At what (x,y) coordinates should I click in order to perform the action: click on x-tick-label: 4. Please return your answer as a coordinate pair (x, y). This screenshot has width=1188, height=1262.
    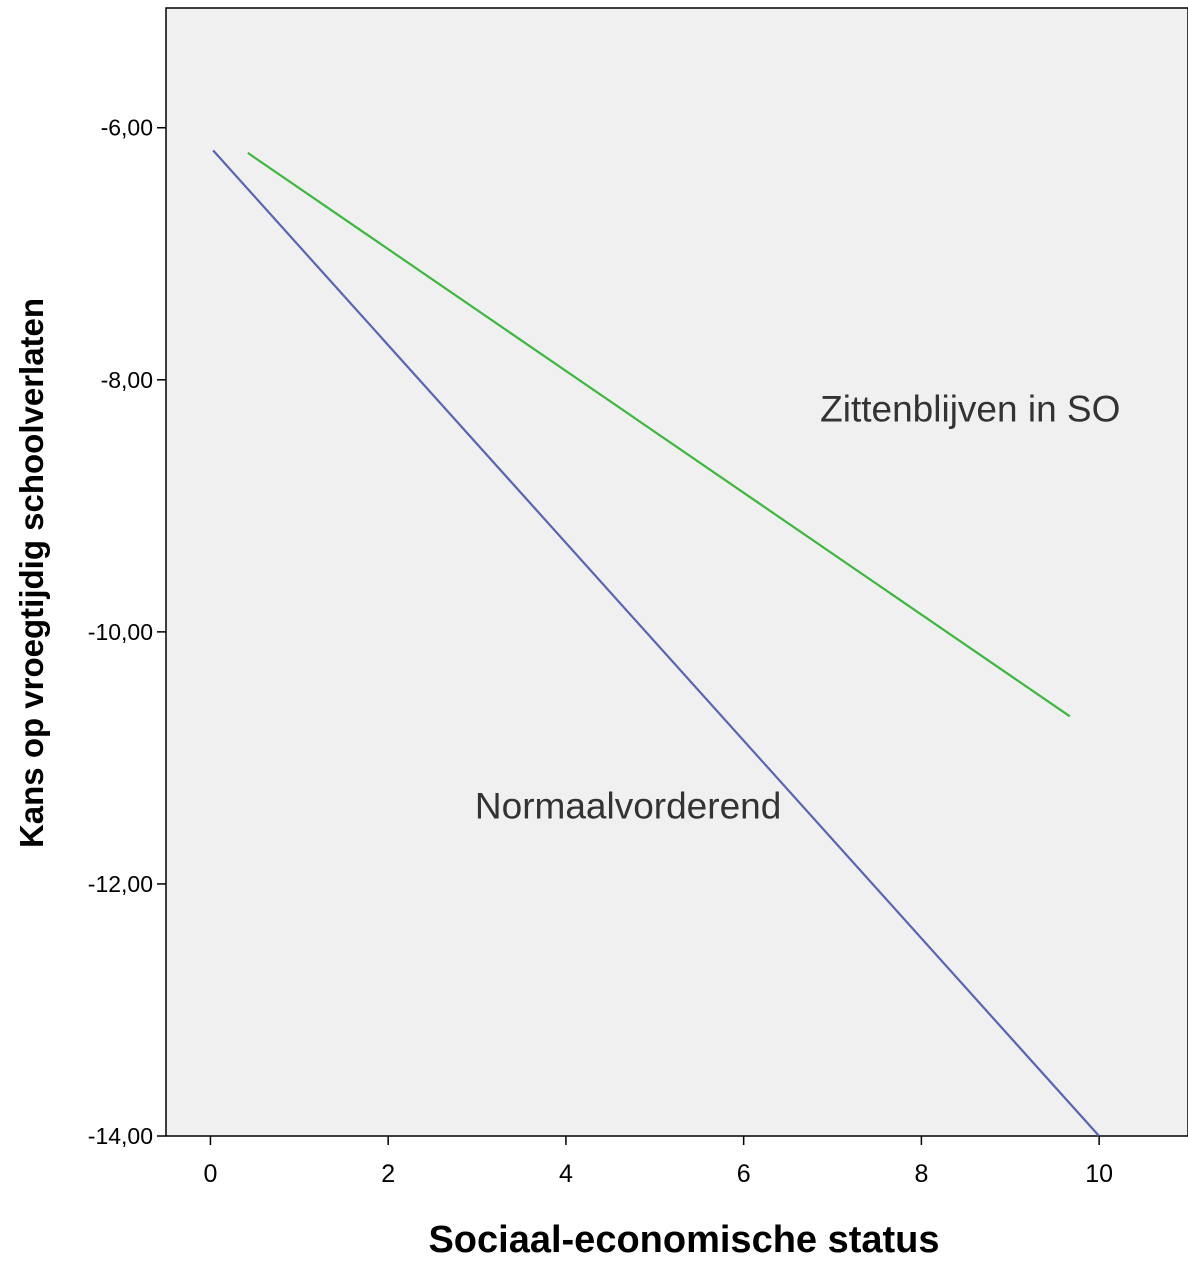
    Looking at the image, I should click on (566, 1174).